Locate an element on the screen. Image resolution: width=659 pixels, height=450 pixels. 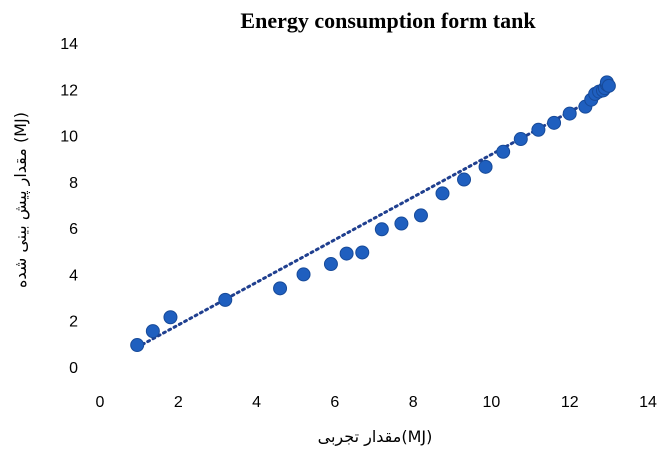
y-tick-label: 8 is located at coordinates (73, 183).